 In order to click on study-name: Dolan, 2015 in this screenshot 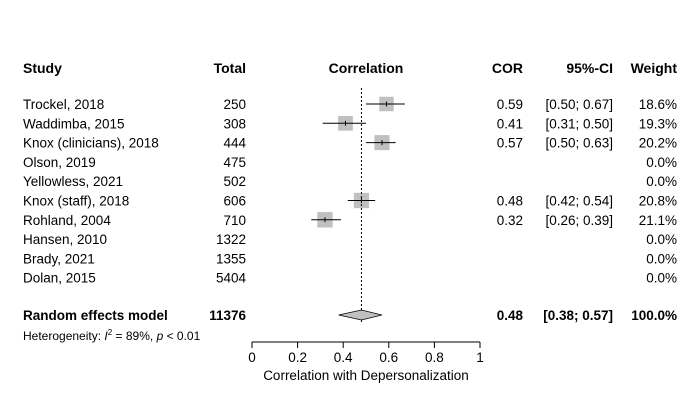, I will do `click(59, 278)`.